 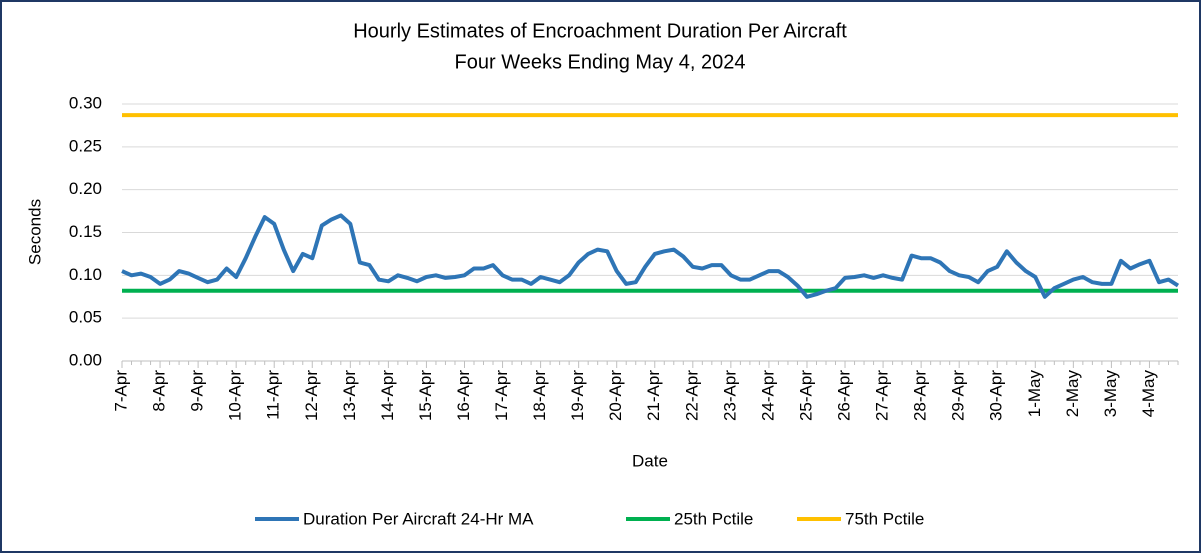 I want to click on y-axis-title: Seconds, so click(x=34, y=232).